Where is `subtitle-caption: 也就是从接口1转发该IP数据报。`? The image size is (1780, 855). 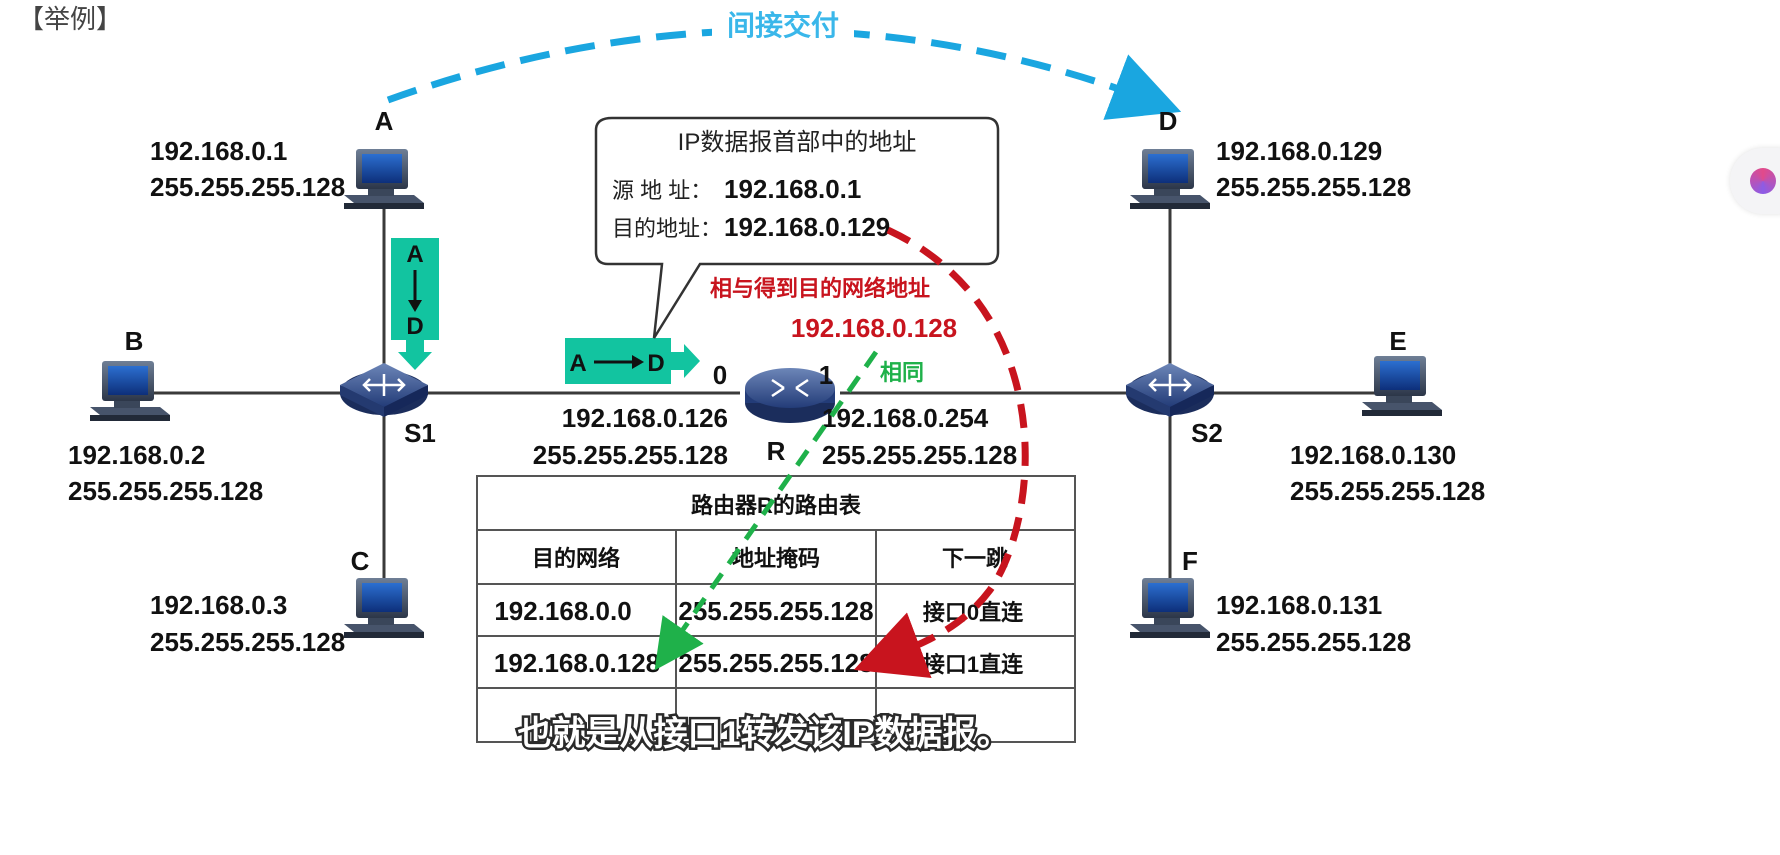 subtitle-caption: 也就是从接口1转发该IP数据报。 is located at coordinates (763, 734).